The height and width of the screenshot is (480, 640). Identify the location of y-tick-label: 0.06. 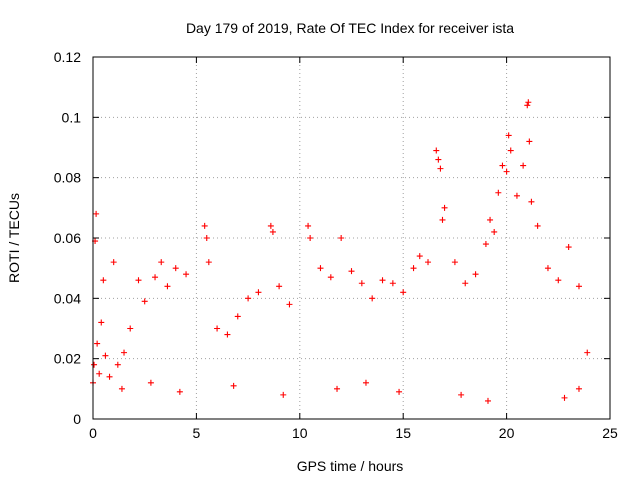
(67, 238).